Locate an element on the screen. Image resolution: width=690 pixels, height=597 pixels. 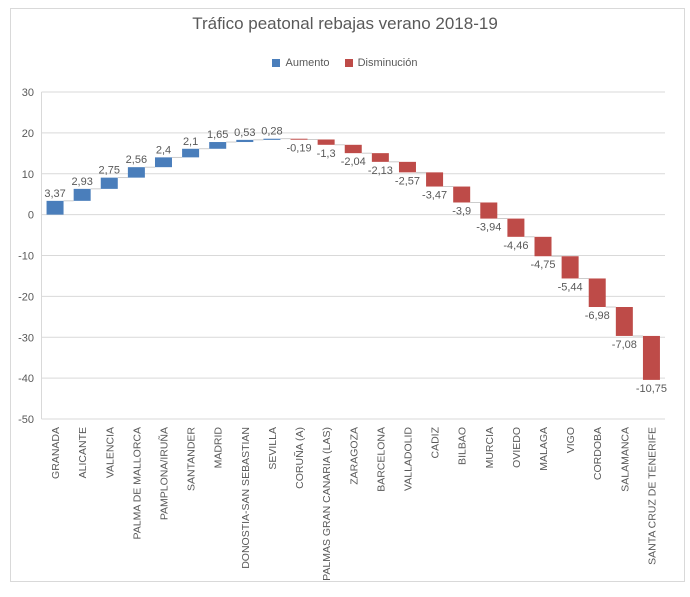
data-label: -10,75 is located at coordinates (651, 389).